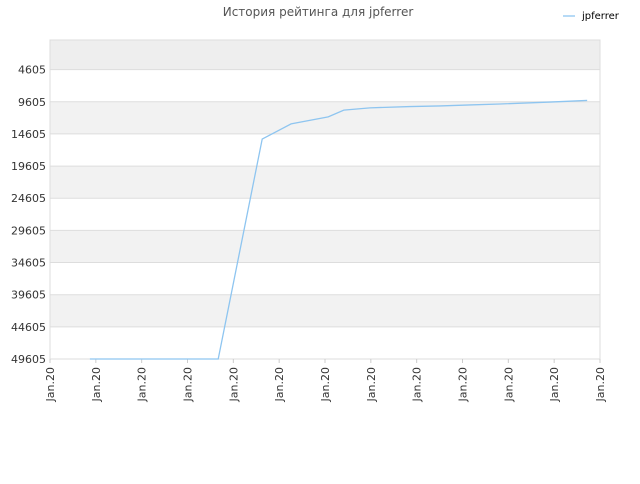  Describe the element at coordinates (32, 70) in the screenshot. I see `y-tick-label: 4605` at that location.